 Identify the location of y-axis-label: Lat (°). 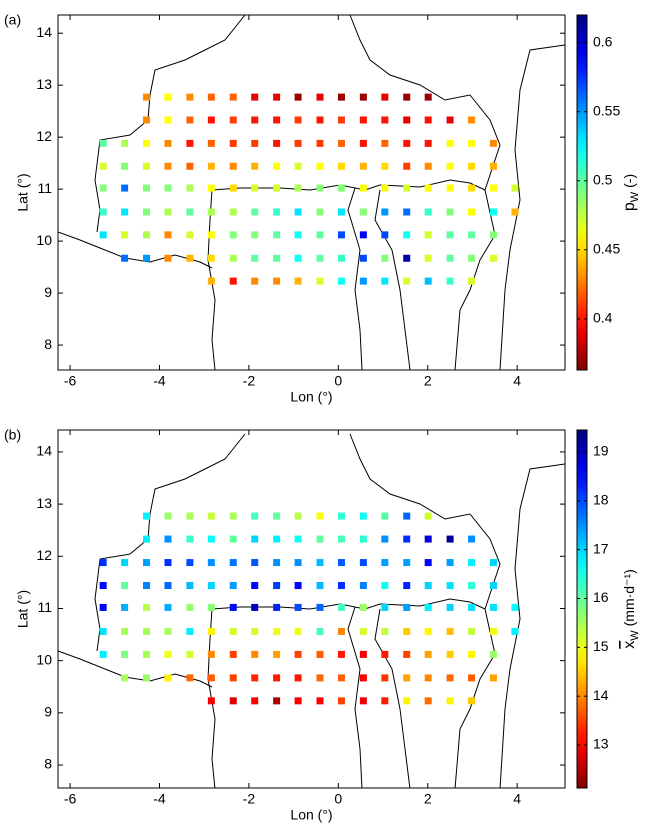
(23, 609).